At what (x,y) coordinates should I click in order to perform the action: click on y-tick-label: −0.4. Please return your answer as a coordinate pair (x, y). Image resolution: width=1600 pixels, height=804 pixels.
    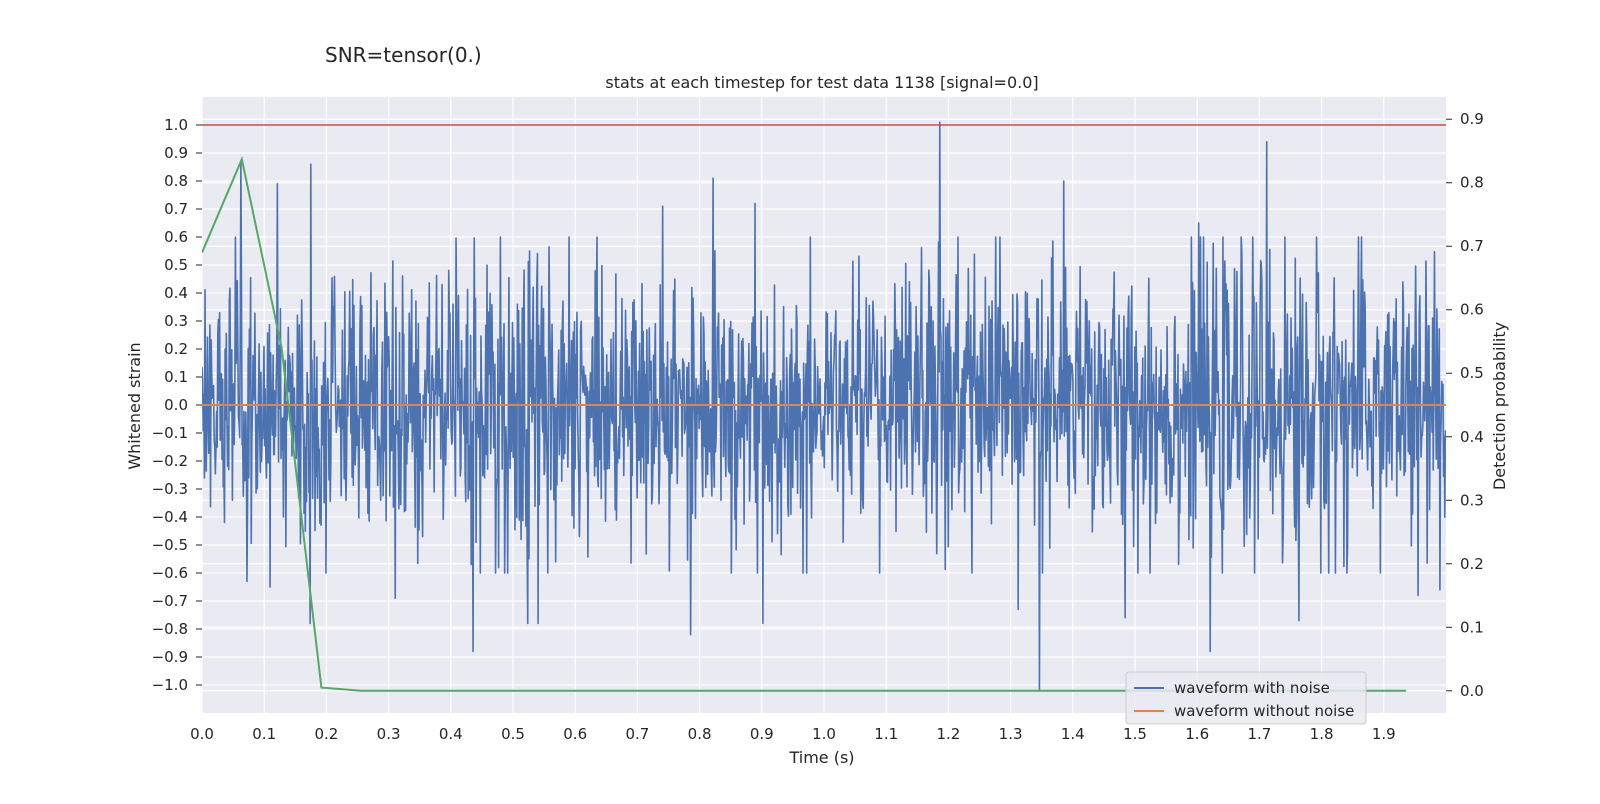
    Looking at the image, I should click on (170, 517).